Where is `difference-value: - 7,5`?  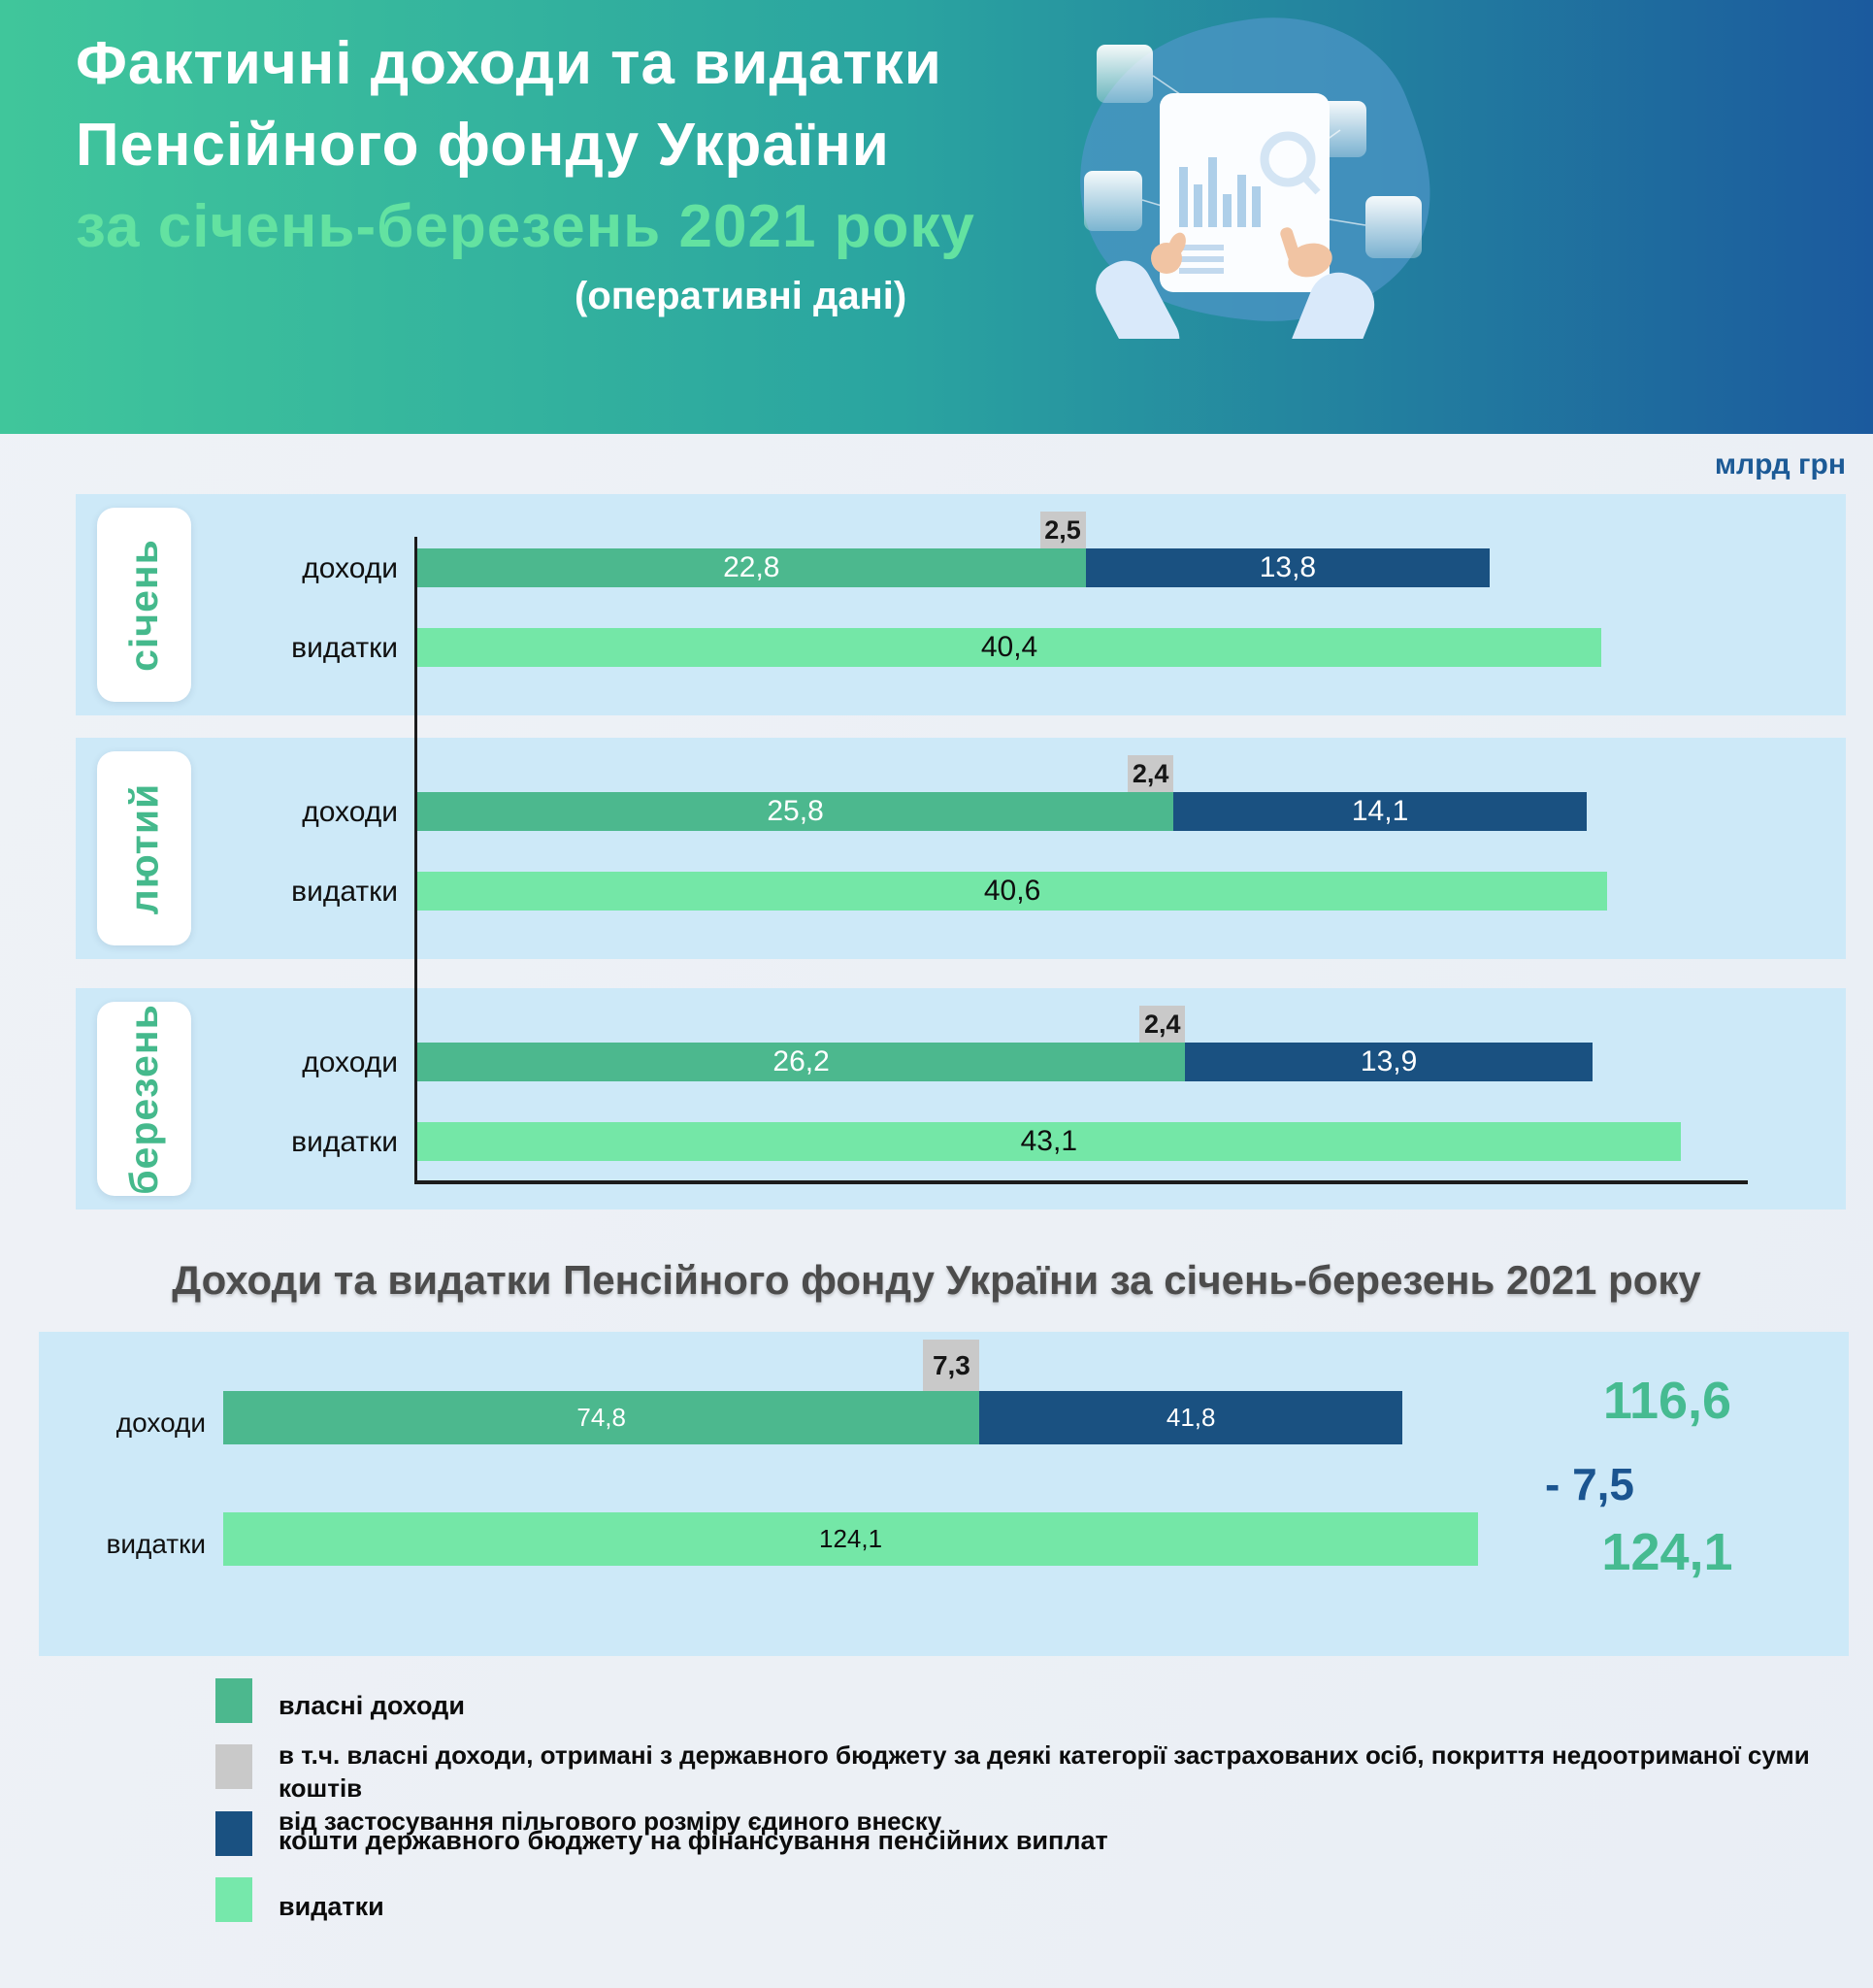 difference-value: - 7,5 is located at coordinates (1589, 1484).